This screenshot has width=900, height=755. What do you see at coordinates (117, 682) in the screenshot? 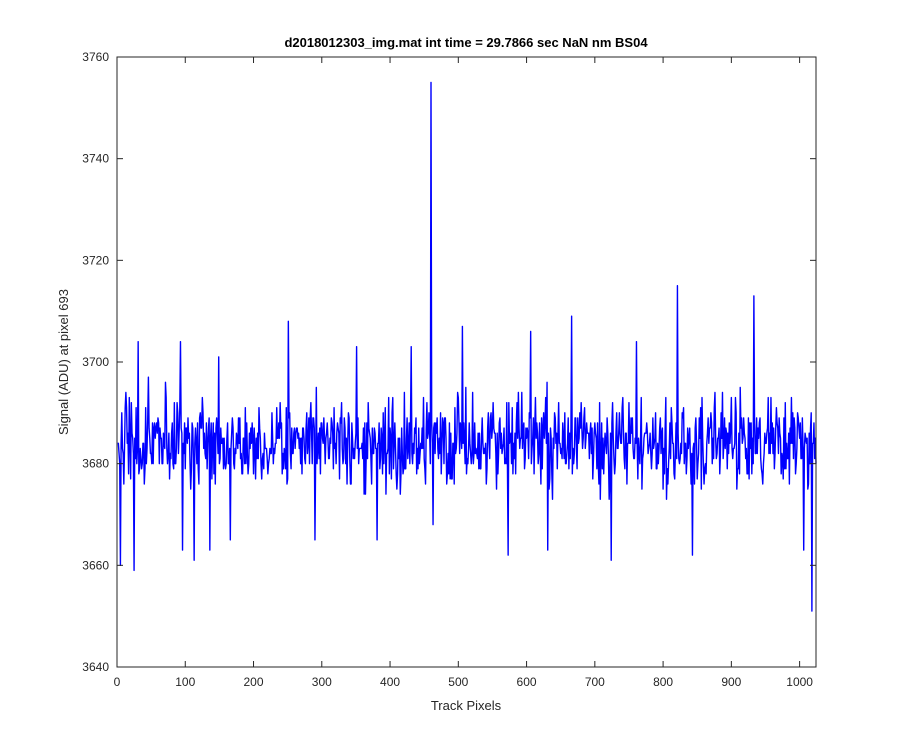
I see `x-tick-label: 0` at bounding box center [117, 682].